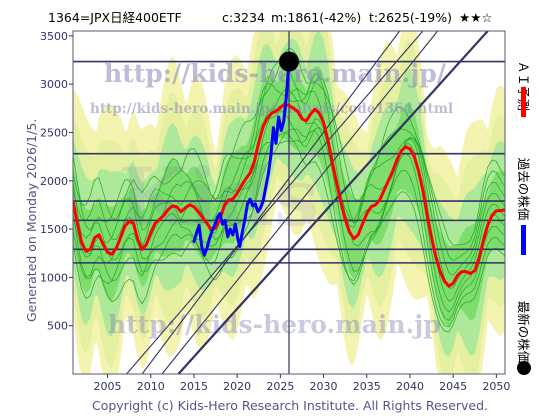  Describe the element at coordinates (316, 17) in the screenshot. I see `header-min-info: m:1861(-42%)` at that location.